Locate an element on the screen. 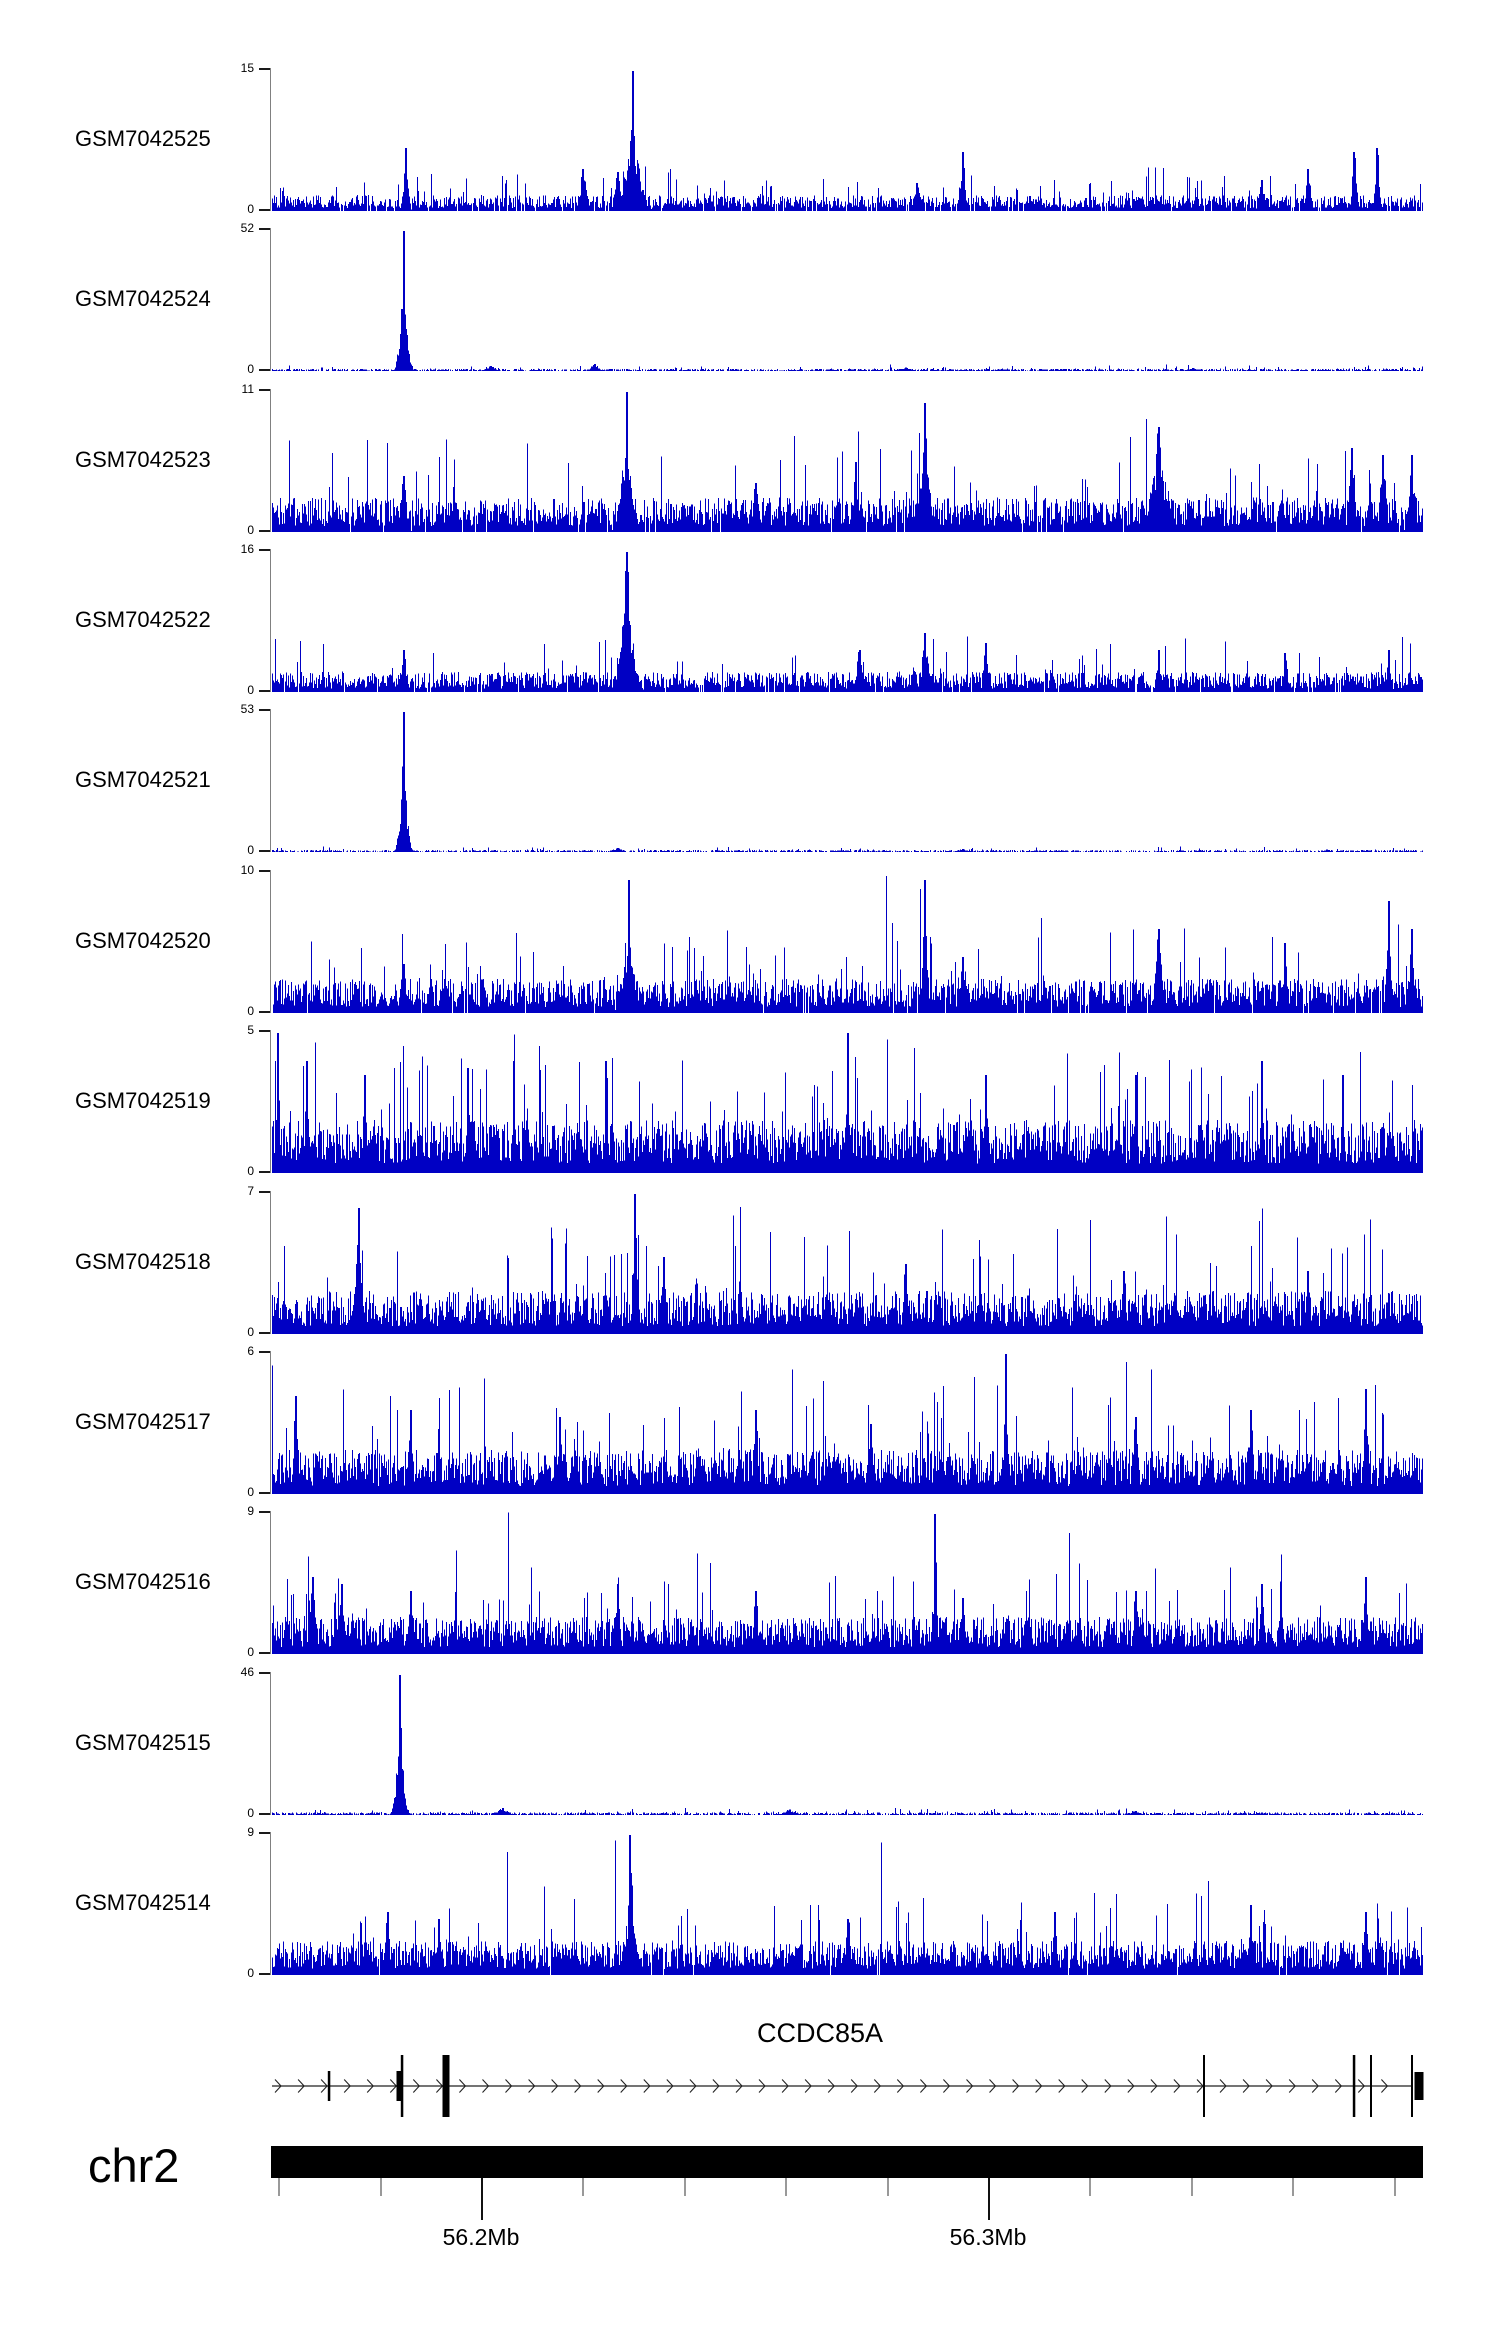 The height and width of the screenshot is (2340, 1500). gene-title: CCDC85A is located at coordinates (820, 2033).